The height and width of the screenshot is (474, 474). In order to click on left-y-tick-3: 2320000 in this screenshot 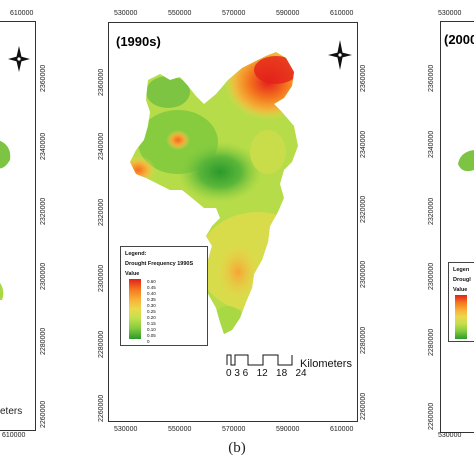, I will do `click(43, 211)`.